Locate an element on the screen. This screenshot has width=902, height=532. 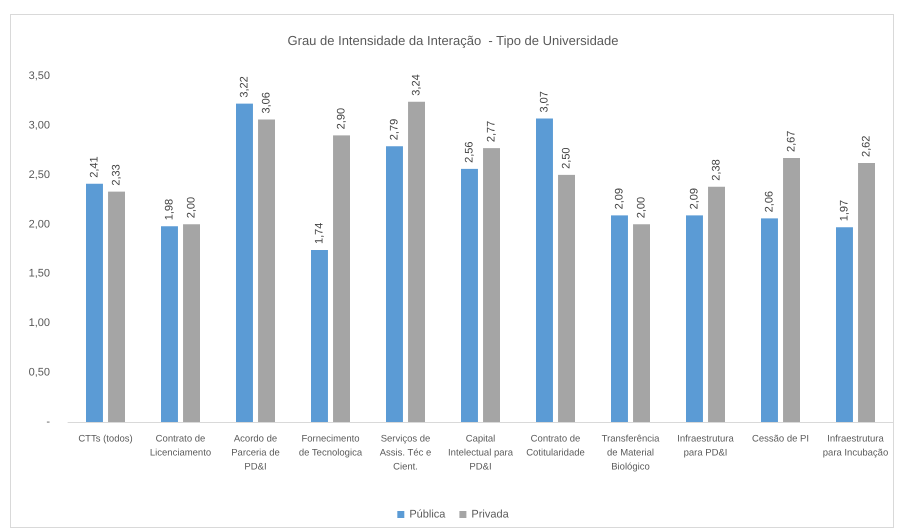
data-label: 2,79 is located at coordinates (394, 129).